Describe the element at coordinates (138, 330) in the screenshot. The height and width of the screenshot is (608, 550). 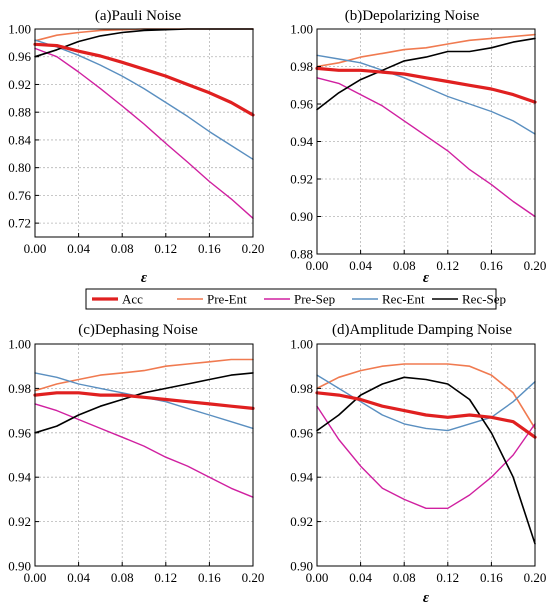
I see `chart-title: (c)Dephasing Noise` at that location.